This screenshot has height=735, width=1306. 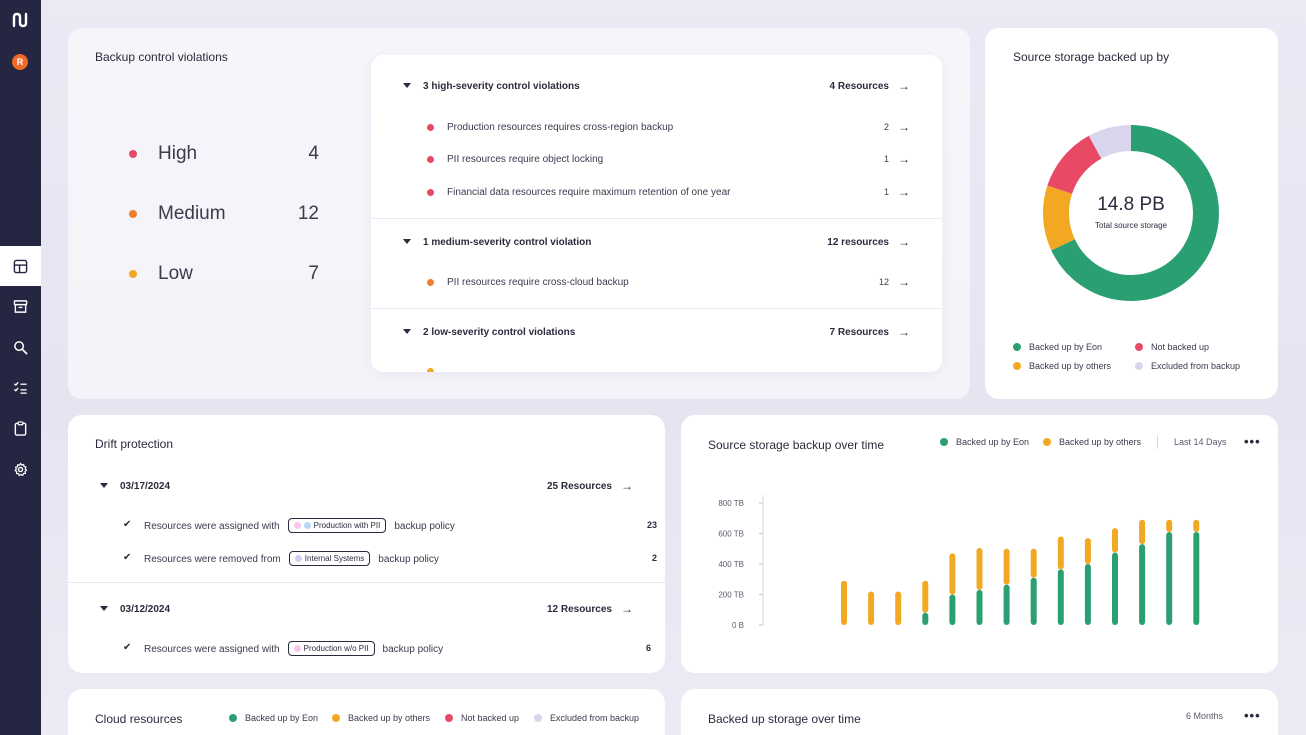 I want to click on violation-count: 1, so click(x=886, y=192).